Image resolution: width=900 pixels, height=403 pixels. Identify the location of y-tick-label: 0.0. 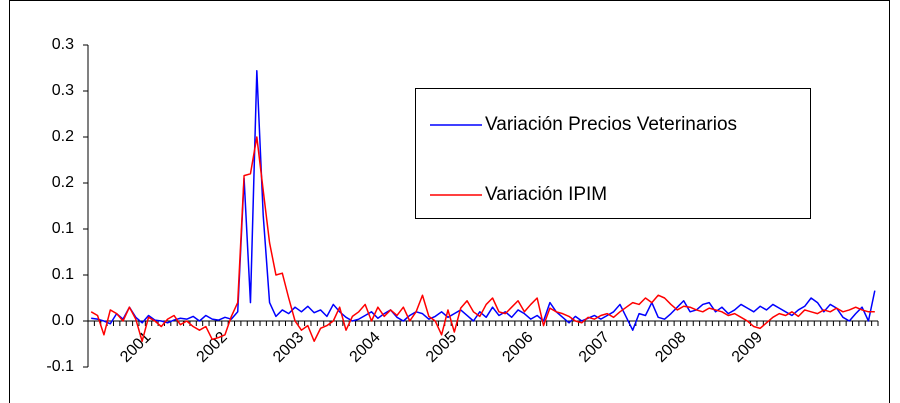
(63, 320).